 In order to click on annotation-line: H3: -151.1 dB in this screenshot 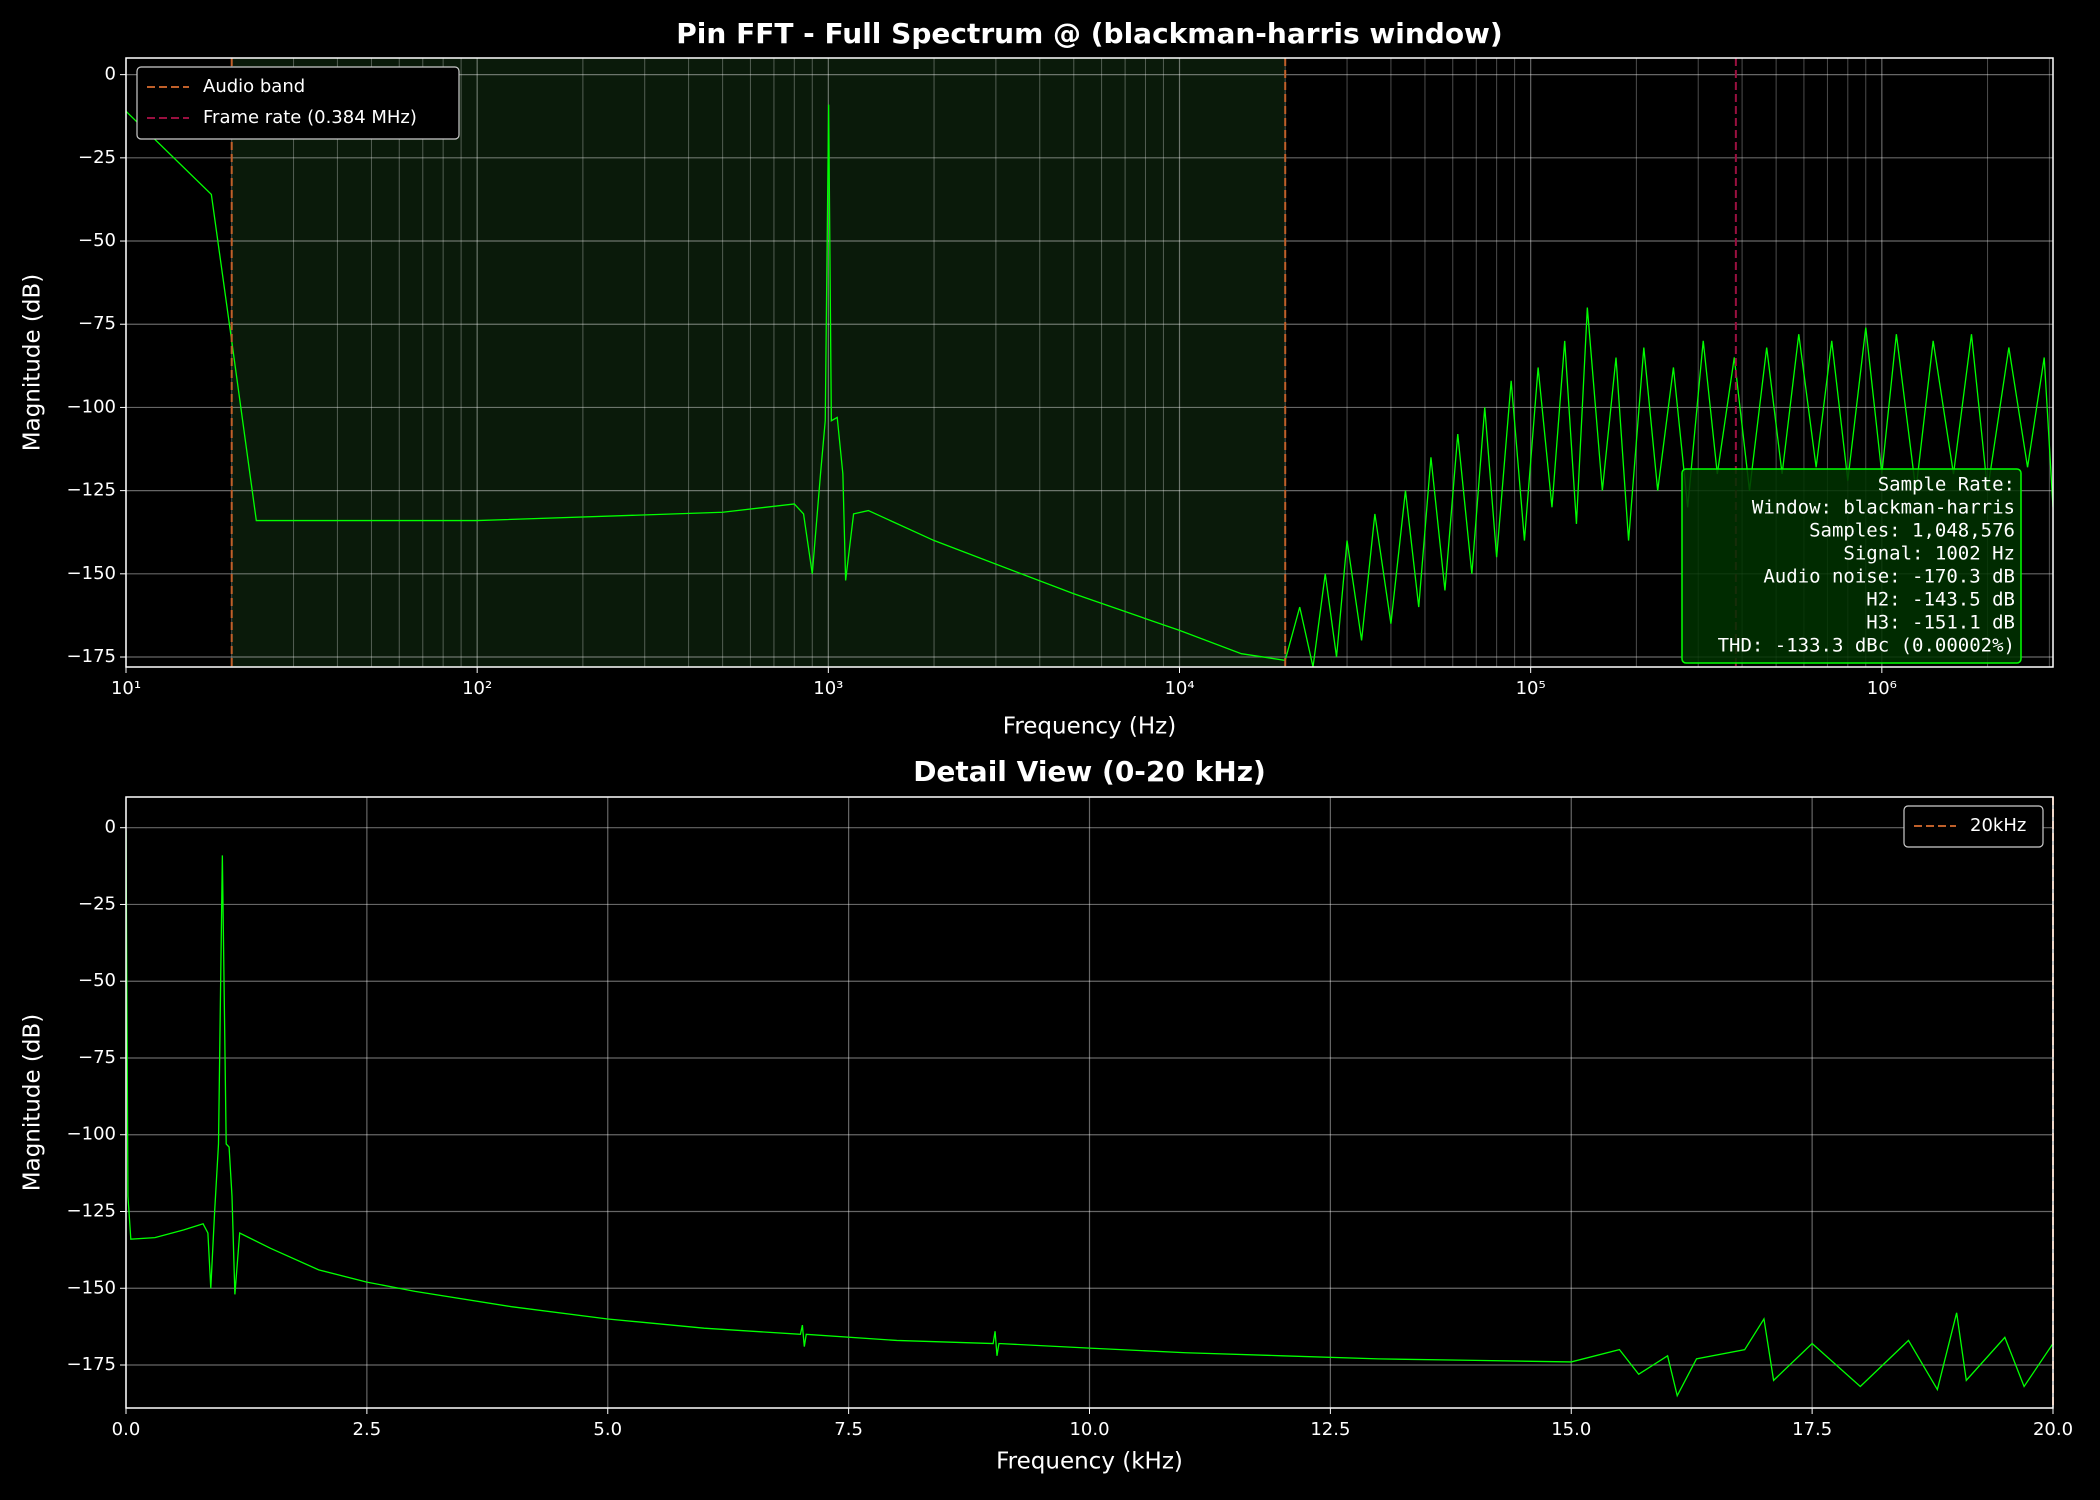, I will do `click(1940, 623)`.